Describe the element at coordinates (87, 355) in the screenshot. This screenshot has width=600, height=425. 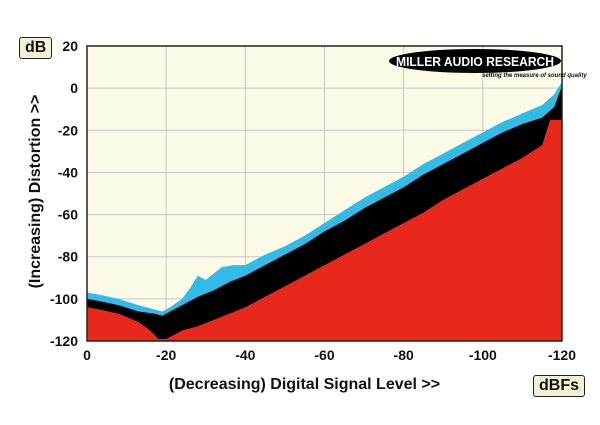
I see `x-tick-label: 0` at that location.